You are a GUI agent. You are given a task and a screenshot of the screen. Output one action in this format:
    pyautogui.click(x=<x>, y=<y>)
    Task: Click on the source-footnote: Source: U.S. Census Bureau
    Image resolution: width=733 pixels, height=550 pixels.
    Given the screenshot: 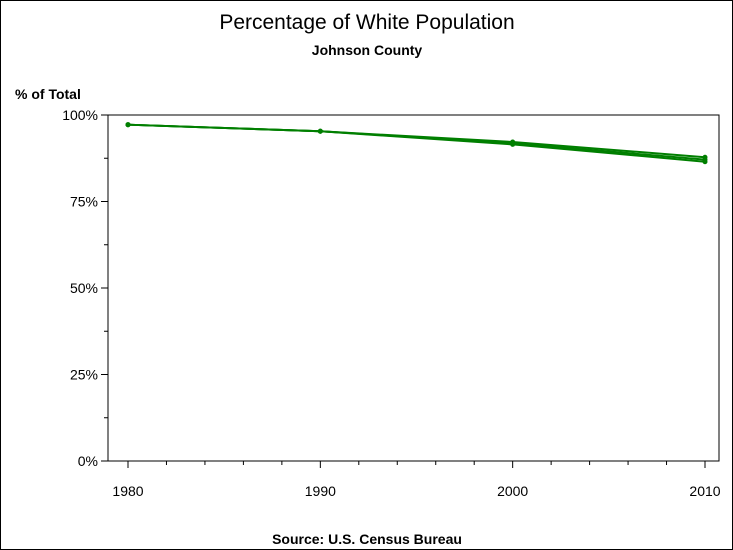 What is the action you would take?
    pyautogui.click(x=367, y=539)
    